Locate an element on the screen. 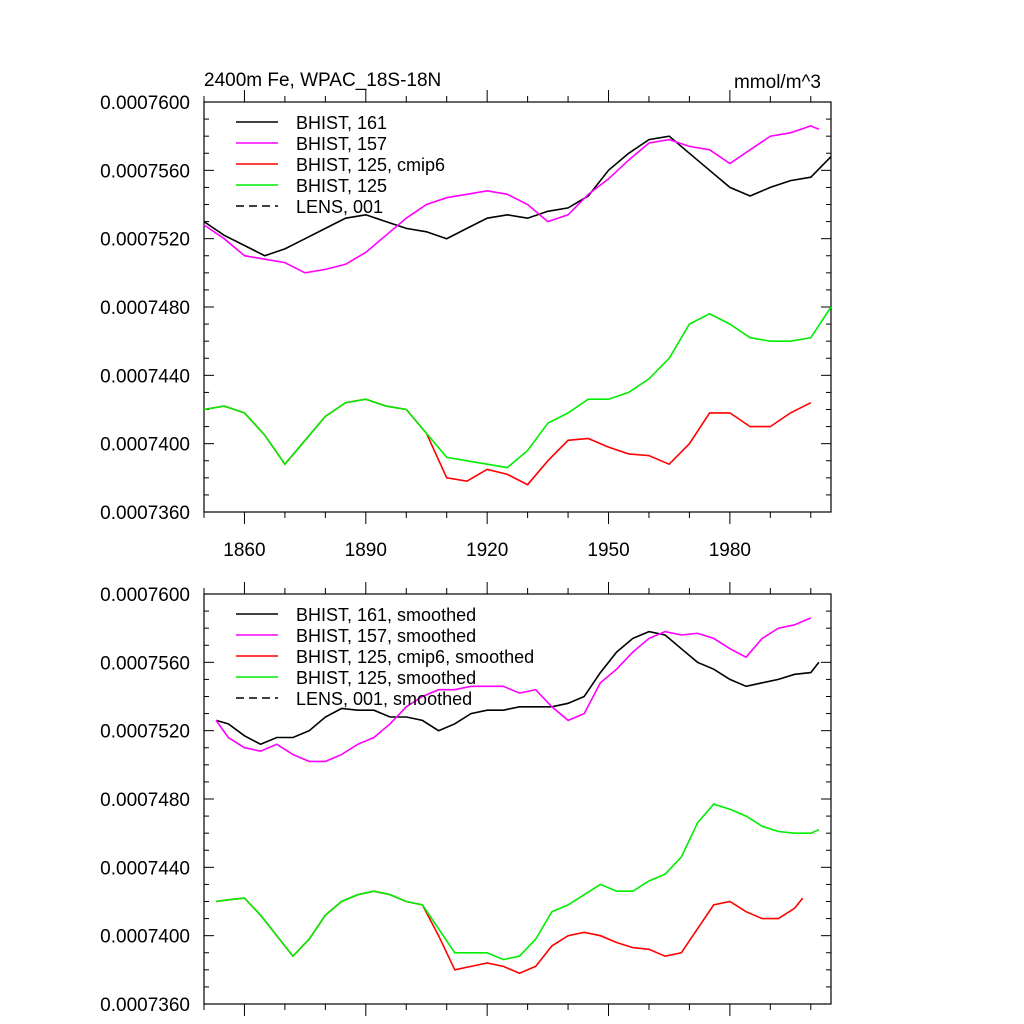 The height and width of the screenshot is (1024, 1024). x-tick-label: 1920 is located at coordinates (487, 550).